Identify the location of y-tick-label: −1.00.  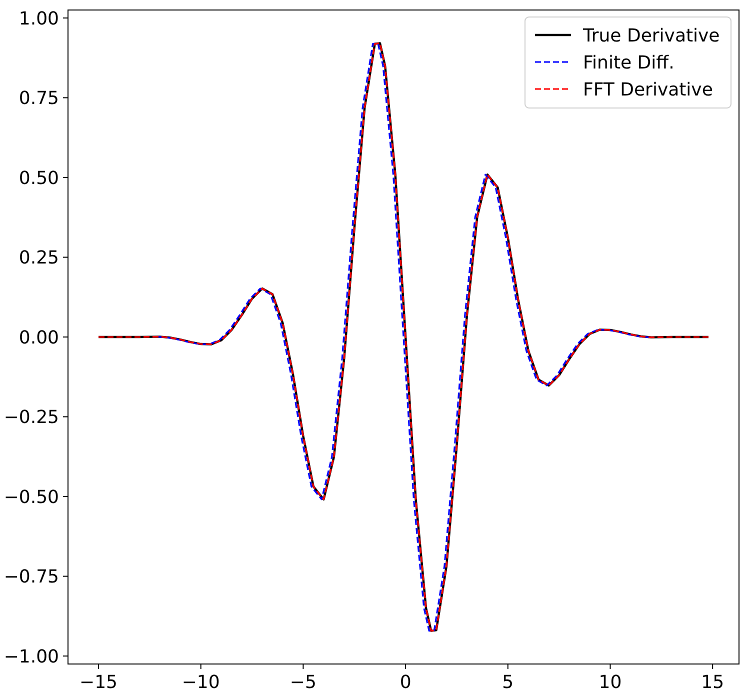
(31, 657).